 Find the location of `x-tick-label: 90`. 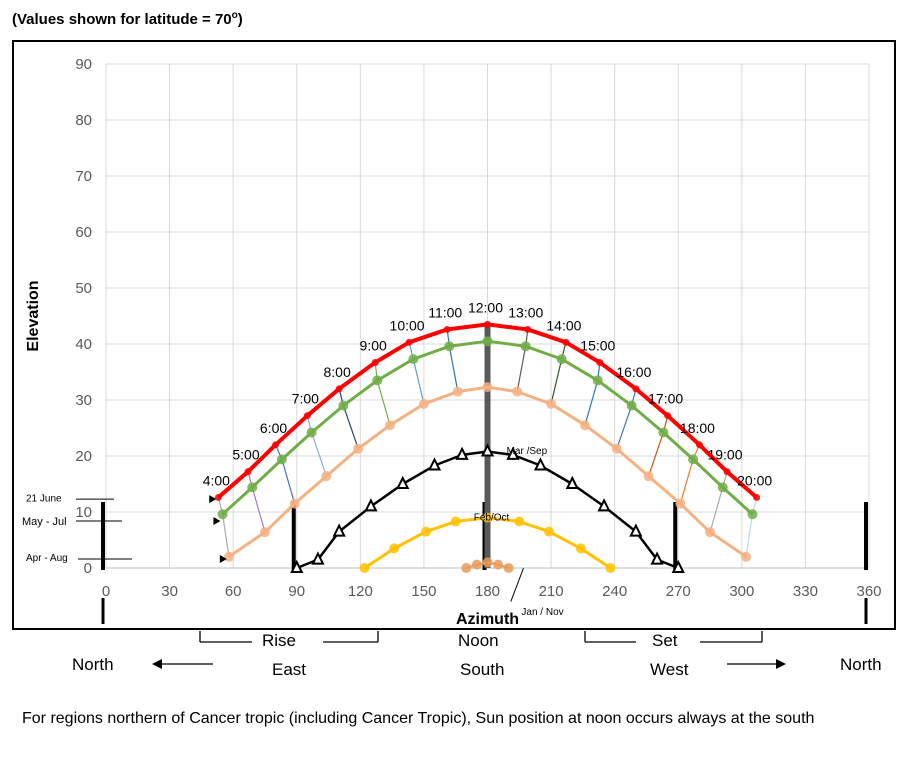

x-tick-label: 90 is located at coordinates (296, 591).